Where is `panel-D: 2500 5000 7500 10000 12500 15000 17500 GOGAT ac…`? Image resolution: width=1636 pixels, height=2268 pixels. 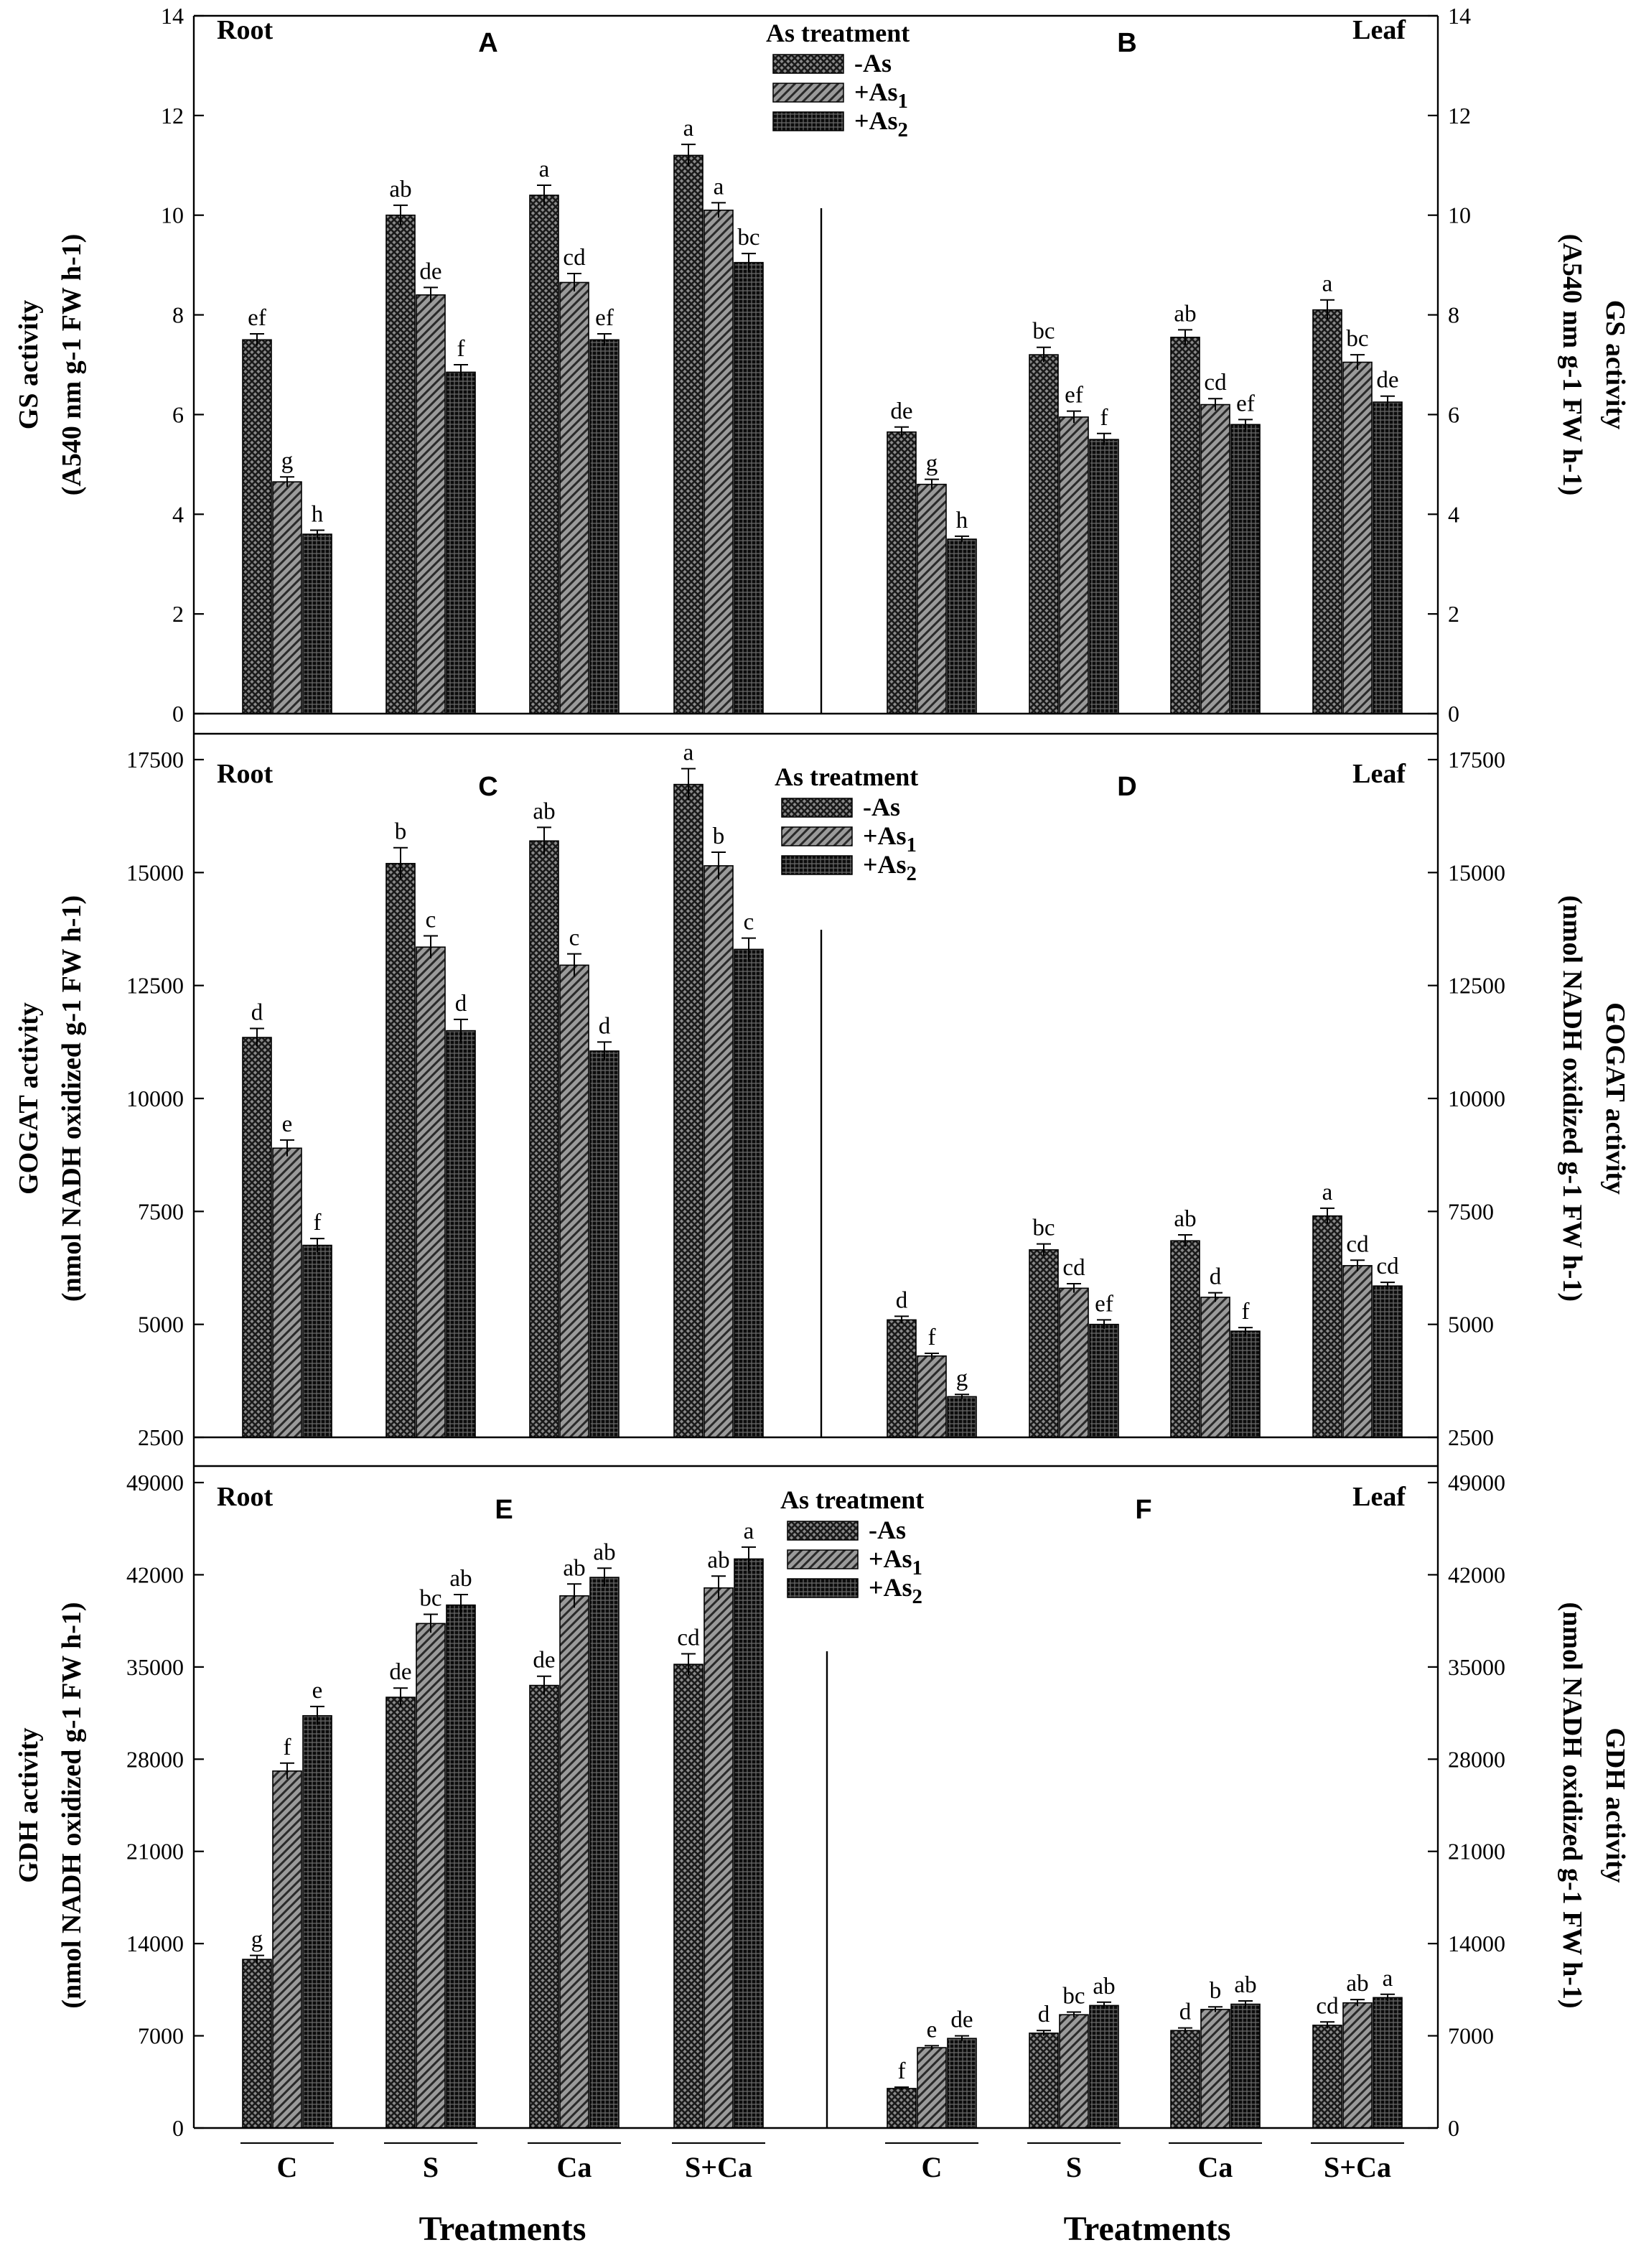 panel-D: 2500 5000 7500 10000 12500 15000 17500 GOGAT ac… is located at coordinates (1258, 1098).